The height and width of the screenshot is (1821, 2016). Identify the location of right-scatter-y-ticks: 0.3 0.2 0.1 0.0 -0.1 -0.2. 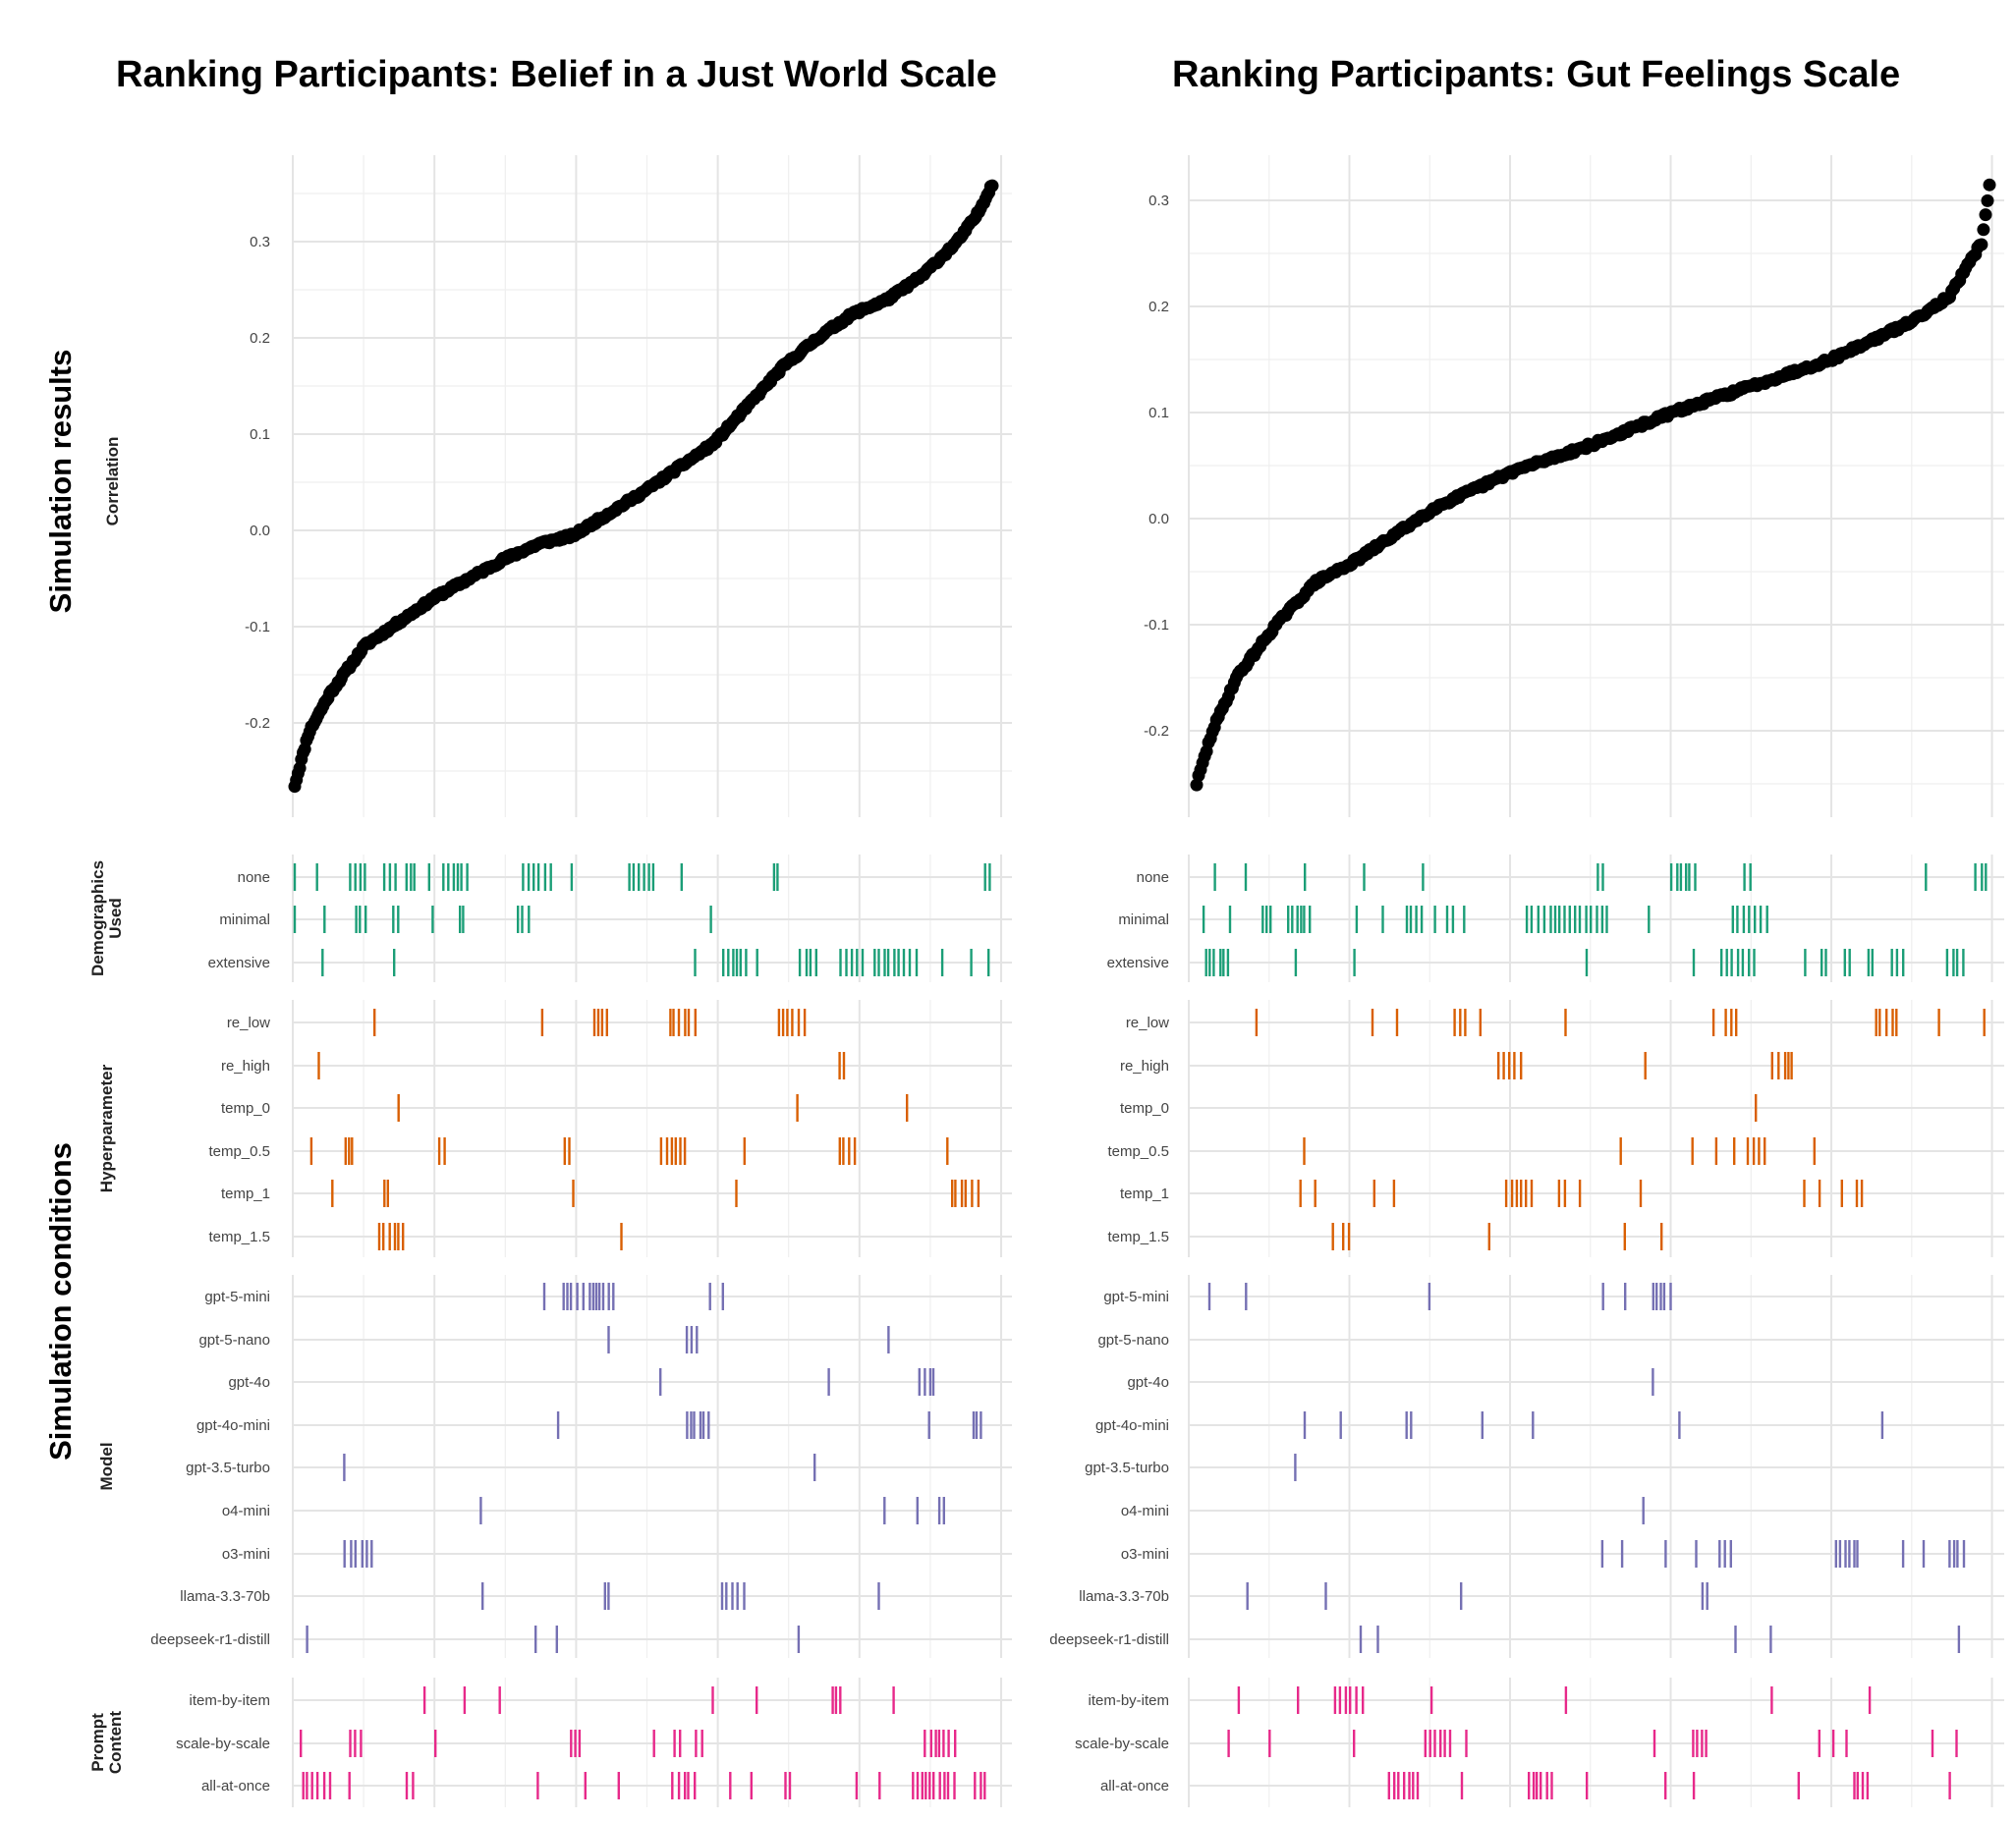
(1156, 466).